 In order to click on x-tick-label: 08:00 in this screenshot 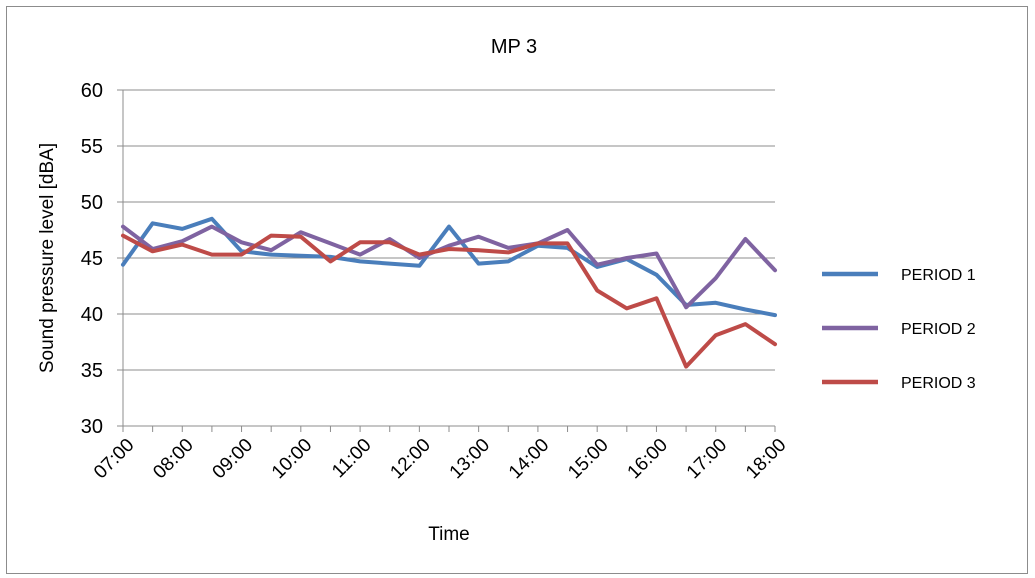, I will do `click(173, 459)`.